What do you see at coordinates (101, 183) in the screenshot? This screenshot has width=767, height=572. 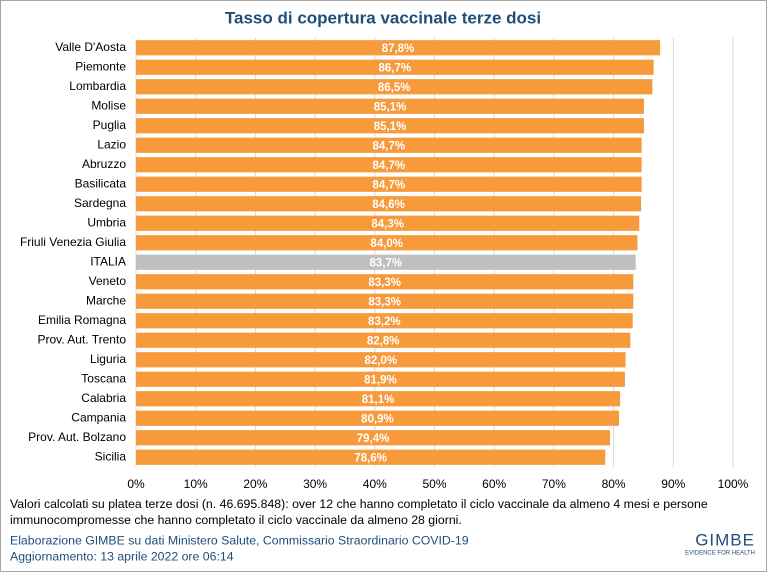 I see `y-tick-label: Basilicata` at bounding box center [101, 183].